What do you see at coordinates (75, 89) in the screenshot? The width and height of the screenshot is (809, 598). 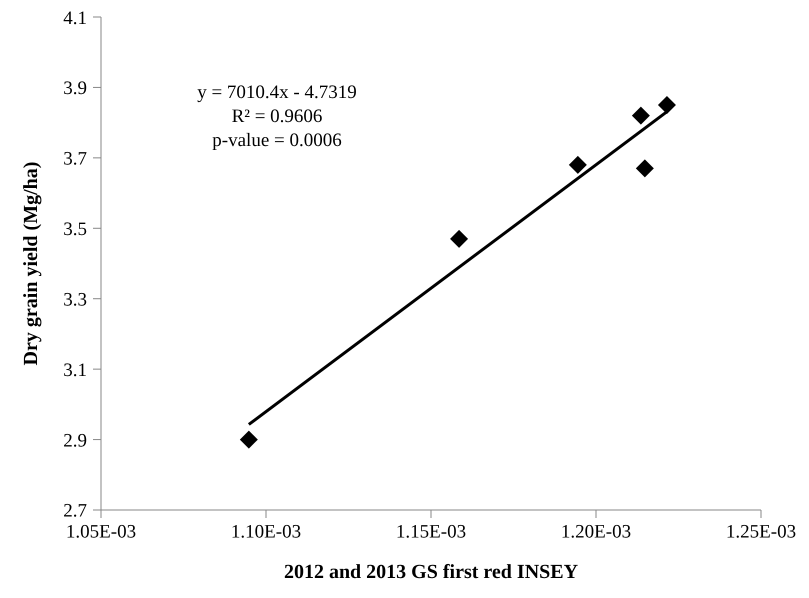 I see `y-tick-label: 3.9` at bounding box center [75, 89].